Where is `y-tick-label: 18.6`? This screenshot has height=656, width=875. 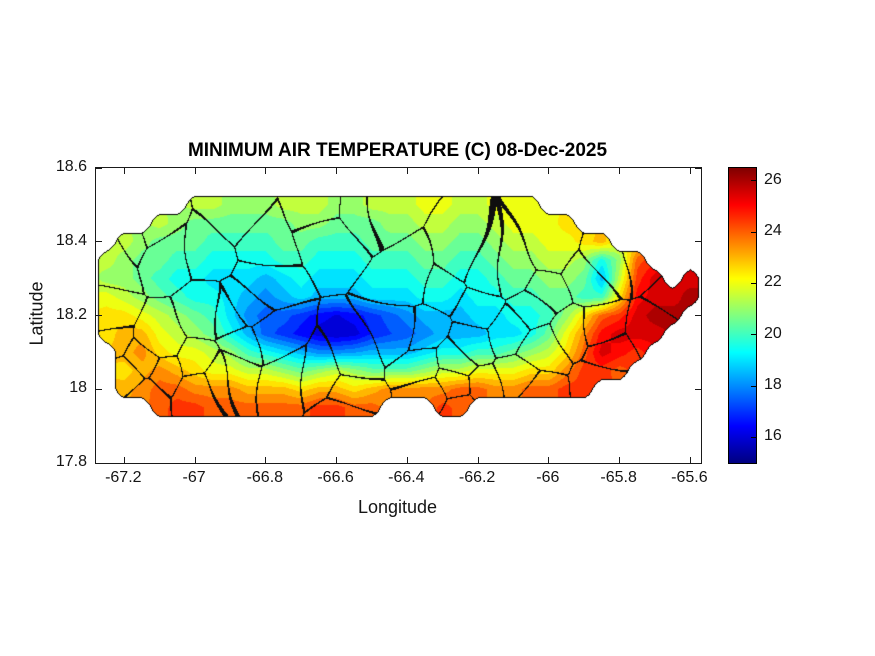
y-tick-label: 18.6 is located at coordinates (71, 166).